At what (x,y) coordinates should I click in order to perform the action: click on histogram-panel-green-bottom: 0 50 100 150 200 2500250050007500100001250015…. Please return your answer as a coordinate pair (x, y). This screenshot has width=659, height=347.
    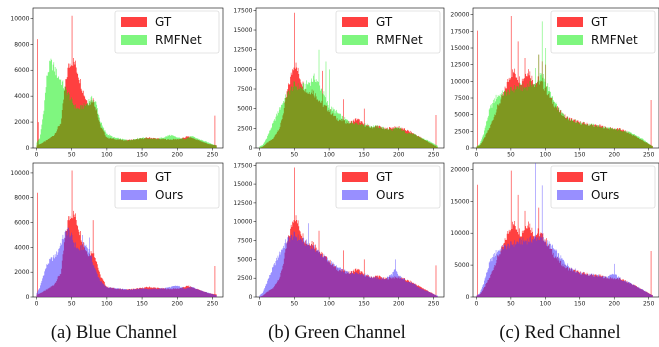
    Looking at the image, I should click on (339, 235).